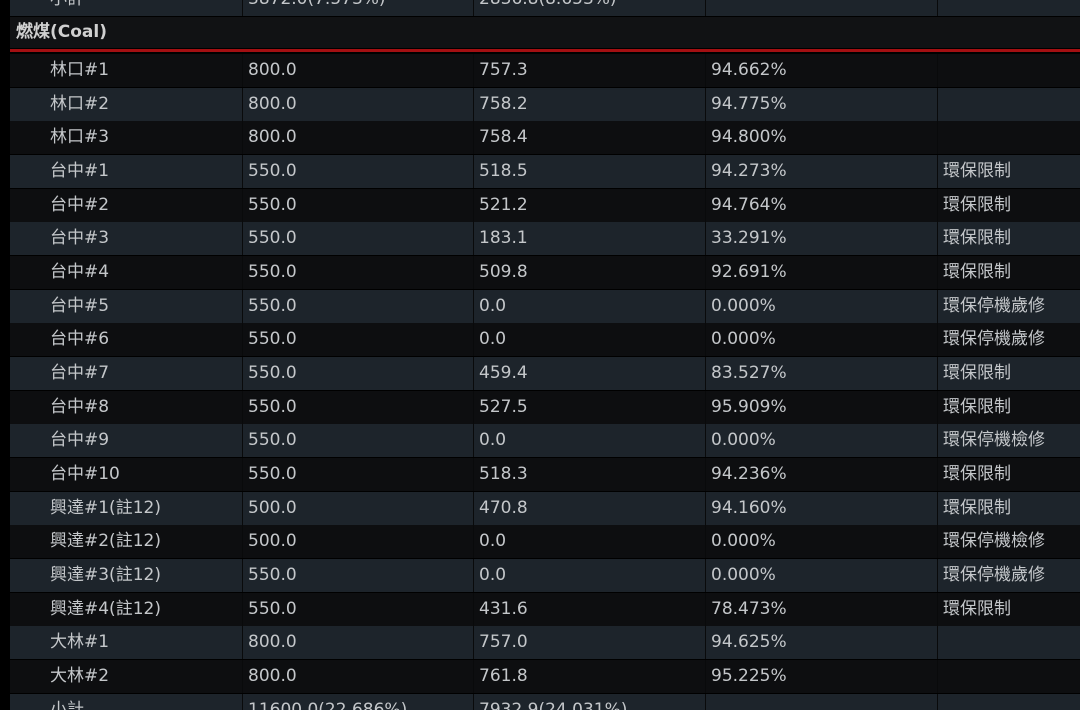 The image size is (1080, 710). Describe the element at coordinates (80, 339) in the screenshot. I see `table-cell: 台中#6` at that location.